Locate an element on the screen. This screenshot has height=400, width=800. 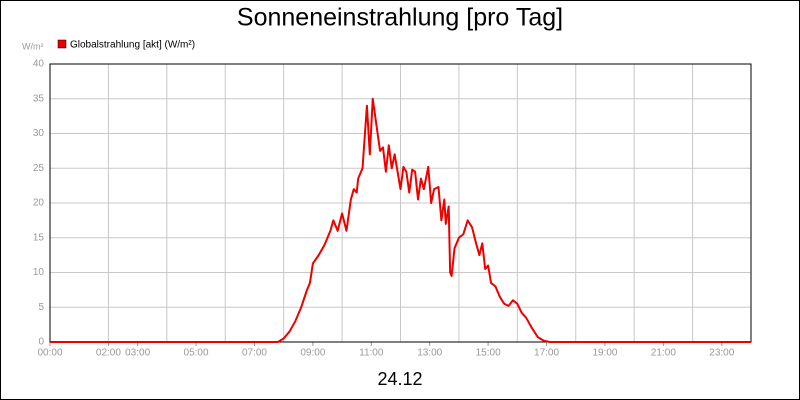
legend-swatch is located at coordinates (62, 44).